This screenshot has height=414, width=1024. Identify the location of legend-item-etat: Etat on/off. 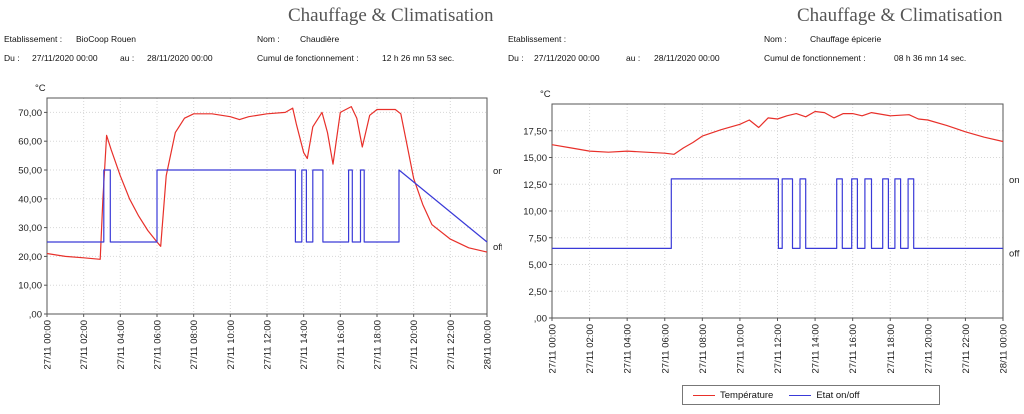
(824, 395).